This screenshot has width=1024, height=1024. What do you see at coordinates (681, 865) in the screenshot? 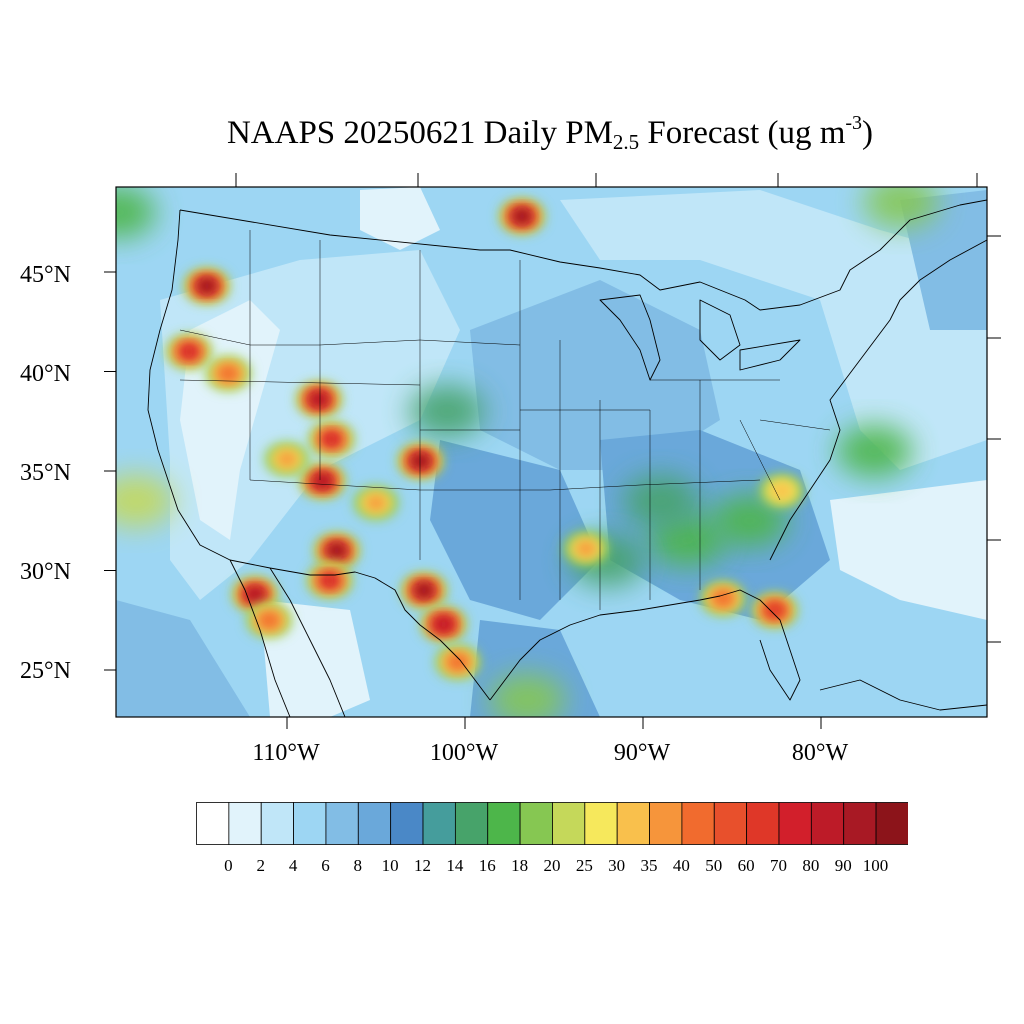
I see `colorbar-tick-label: 40` at bounding box center [681, 865].